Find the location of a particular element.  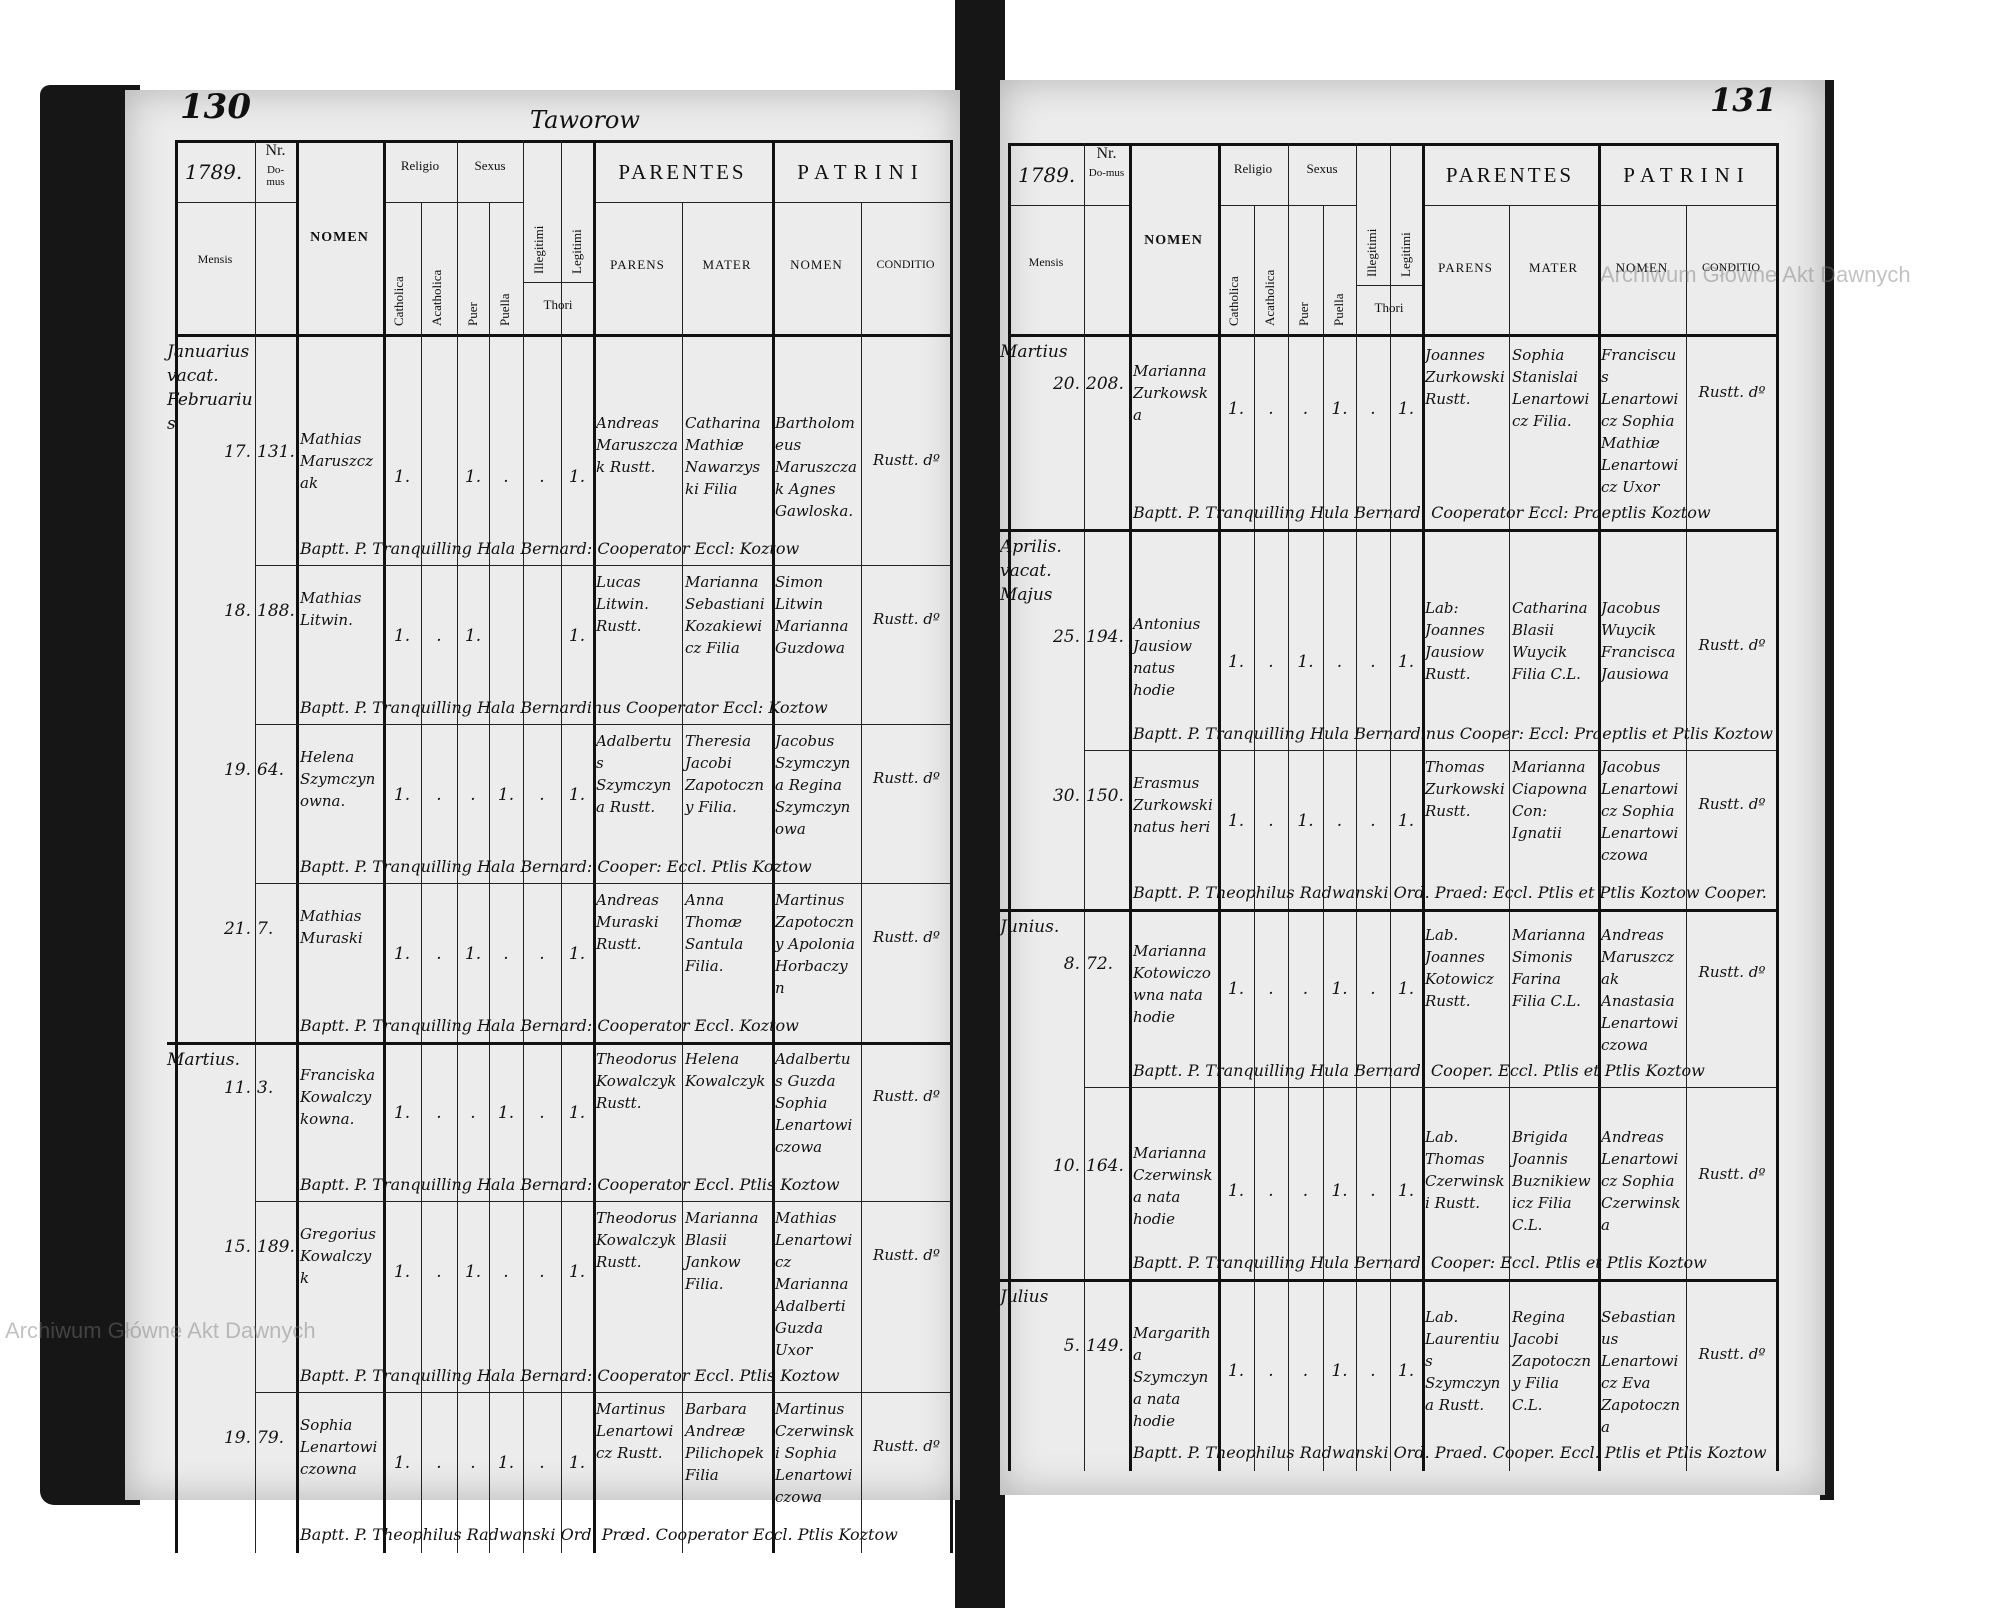

entry-mother: Marianna Ciapowna Con: Ignatii is located at coordinates (1550, 800).